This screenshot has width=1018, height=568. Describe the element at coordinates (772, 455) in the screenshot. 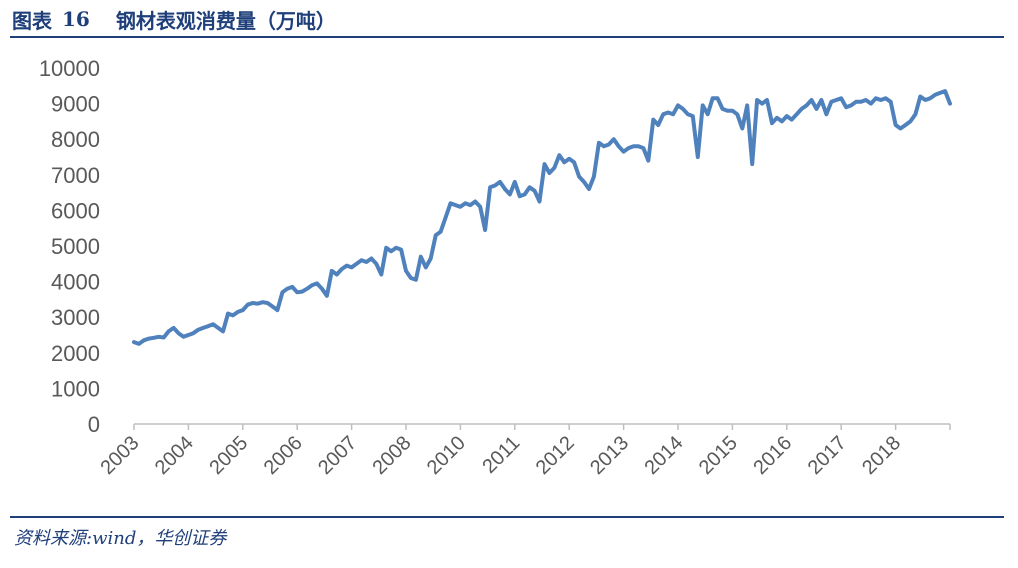

I see `x-tick-label: 2016` at that location.